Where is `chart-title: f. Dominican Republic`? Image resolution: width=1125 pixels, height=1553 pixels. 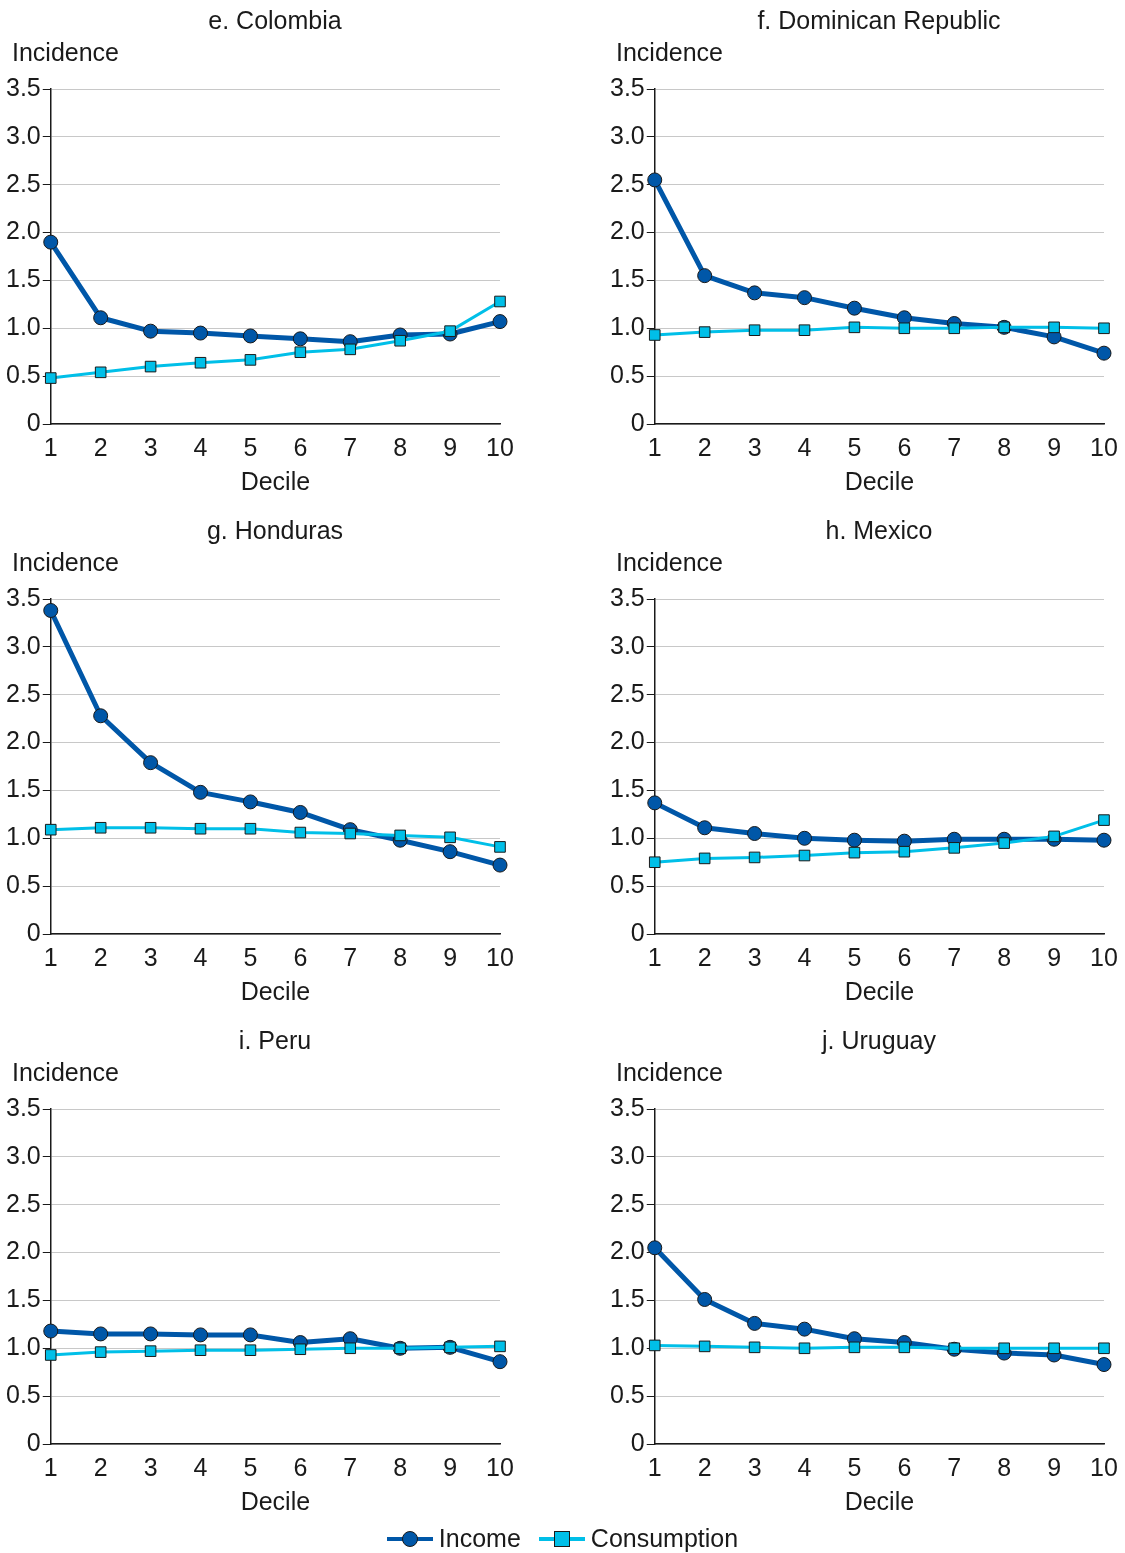
chart-title: f. Dominican Republic is located at coordinates (879, 20).